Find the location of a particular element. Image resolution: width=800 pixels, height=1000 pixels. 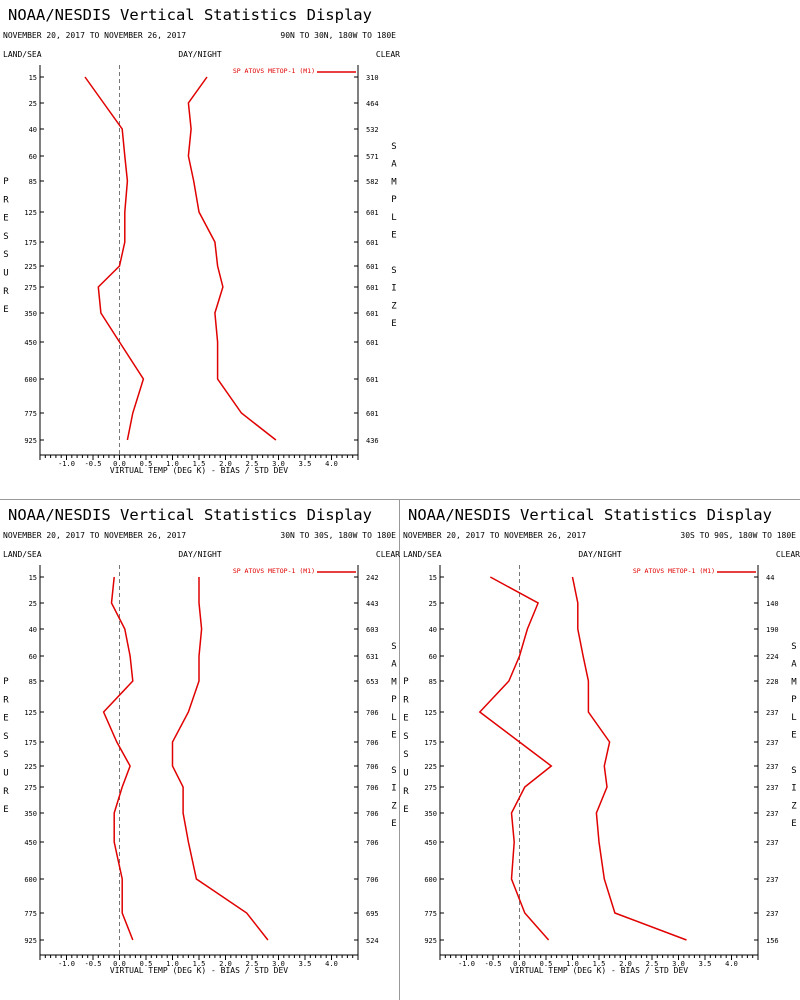

sample-size-label: 190 is located at coordinates (772, 630).